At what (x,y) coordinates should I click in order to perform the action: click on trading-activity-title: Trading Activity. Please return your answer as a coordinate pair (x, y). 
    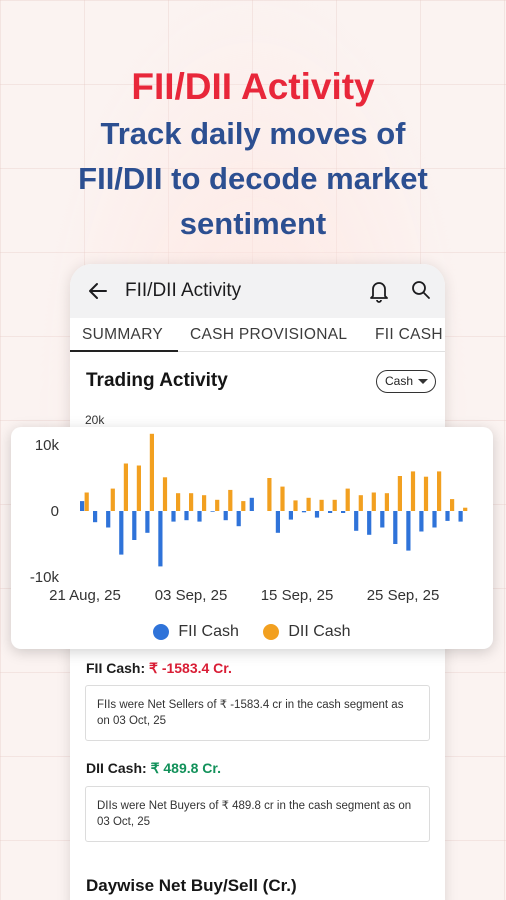
    Looking at the image, I should click on (157, 380).